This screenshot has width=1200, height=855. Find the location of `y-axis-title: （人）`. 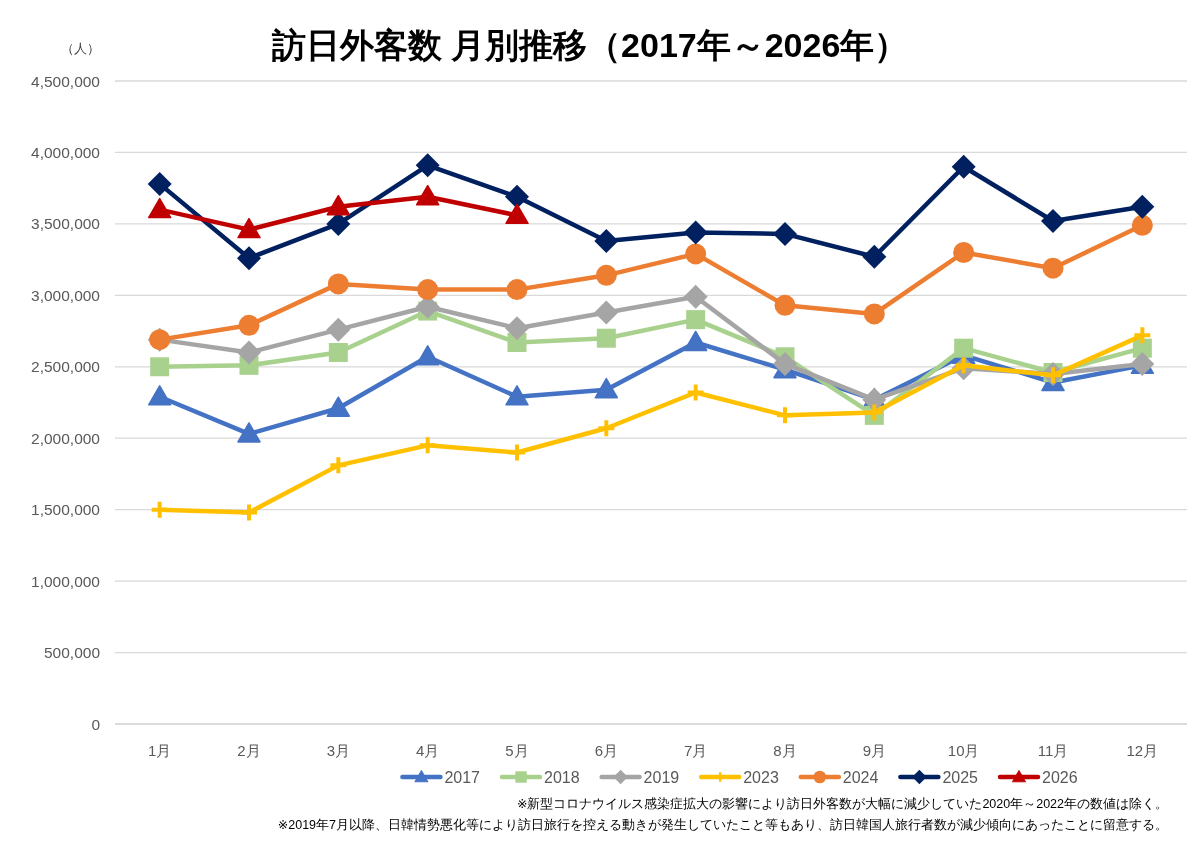

y-axis-title: （人） is located at coordinates (80, 48).